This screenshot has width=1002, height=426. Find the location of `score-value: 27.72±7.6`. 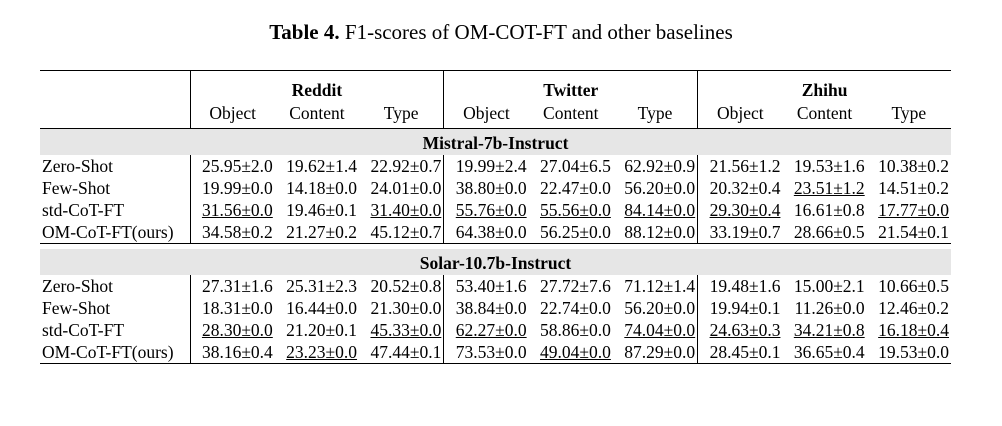

score-value: 27.72±7.6 is located at coordinates (575, 286).